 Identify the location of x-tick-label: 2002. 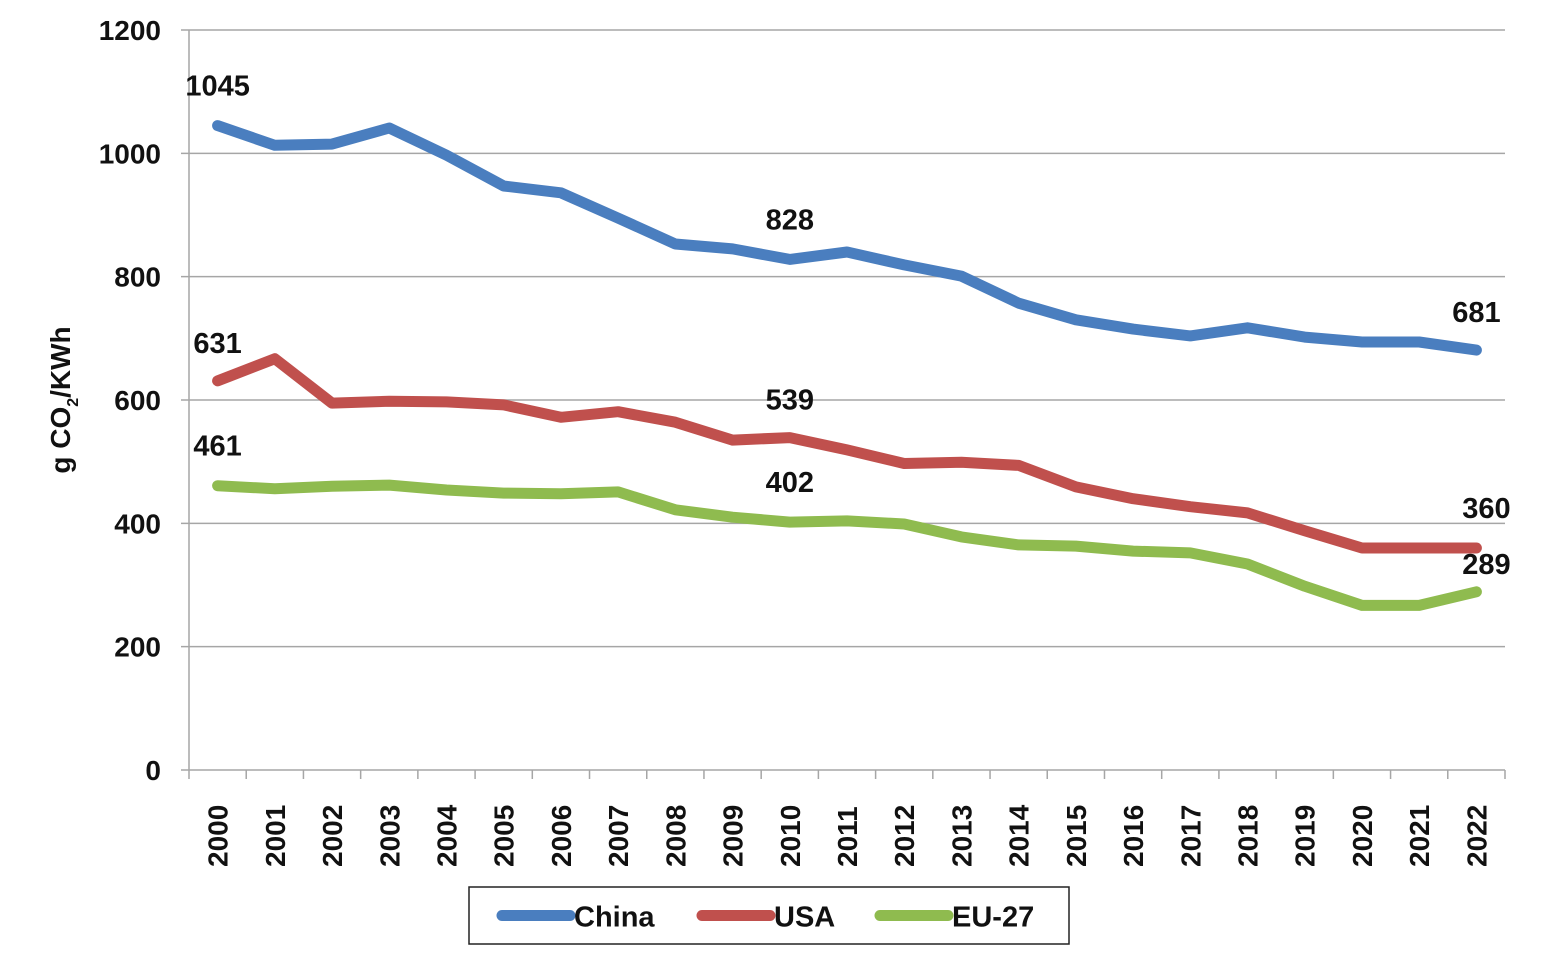
(332, 836).